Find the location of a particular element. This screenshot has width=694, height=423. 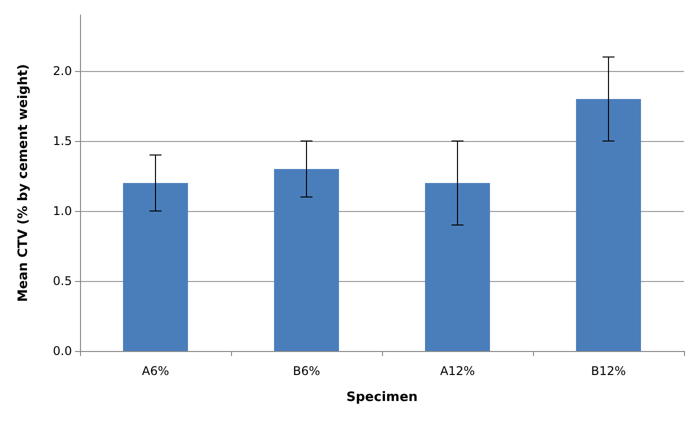

y-tick-label: 1.5 is located at coordinates (62, 141).